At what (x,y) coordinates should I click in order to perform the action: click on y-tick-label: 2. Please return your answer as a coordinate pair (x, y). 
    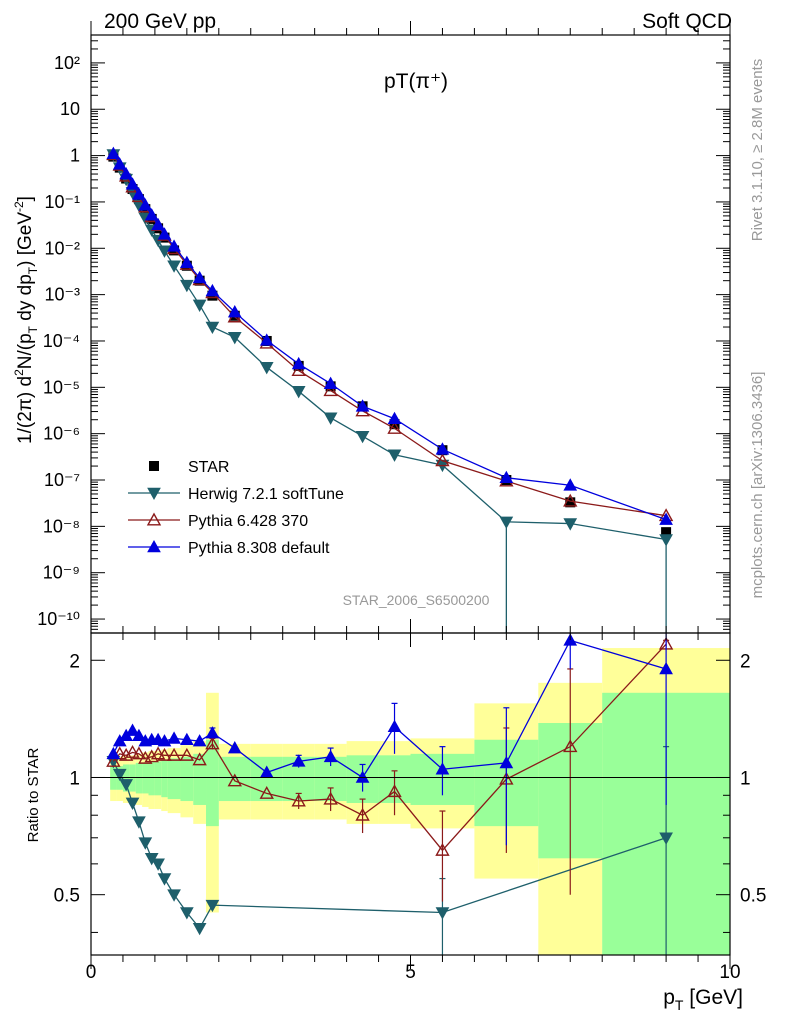
    Looking at the image, I should click on (74, 661).